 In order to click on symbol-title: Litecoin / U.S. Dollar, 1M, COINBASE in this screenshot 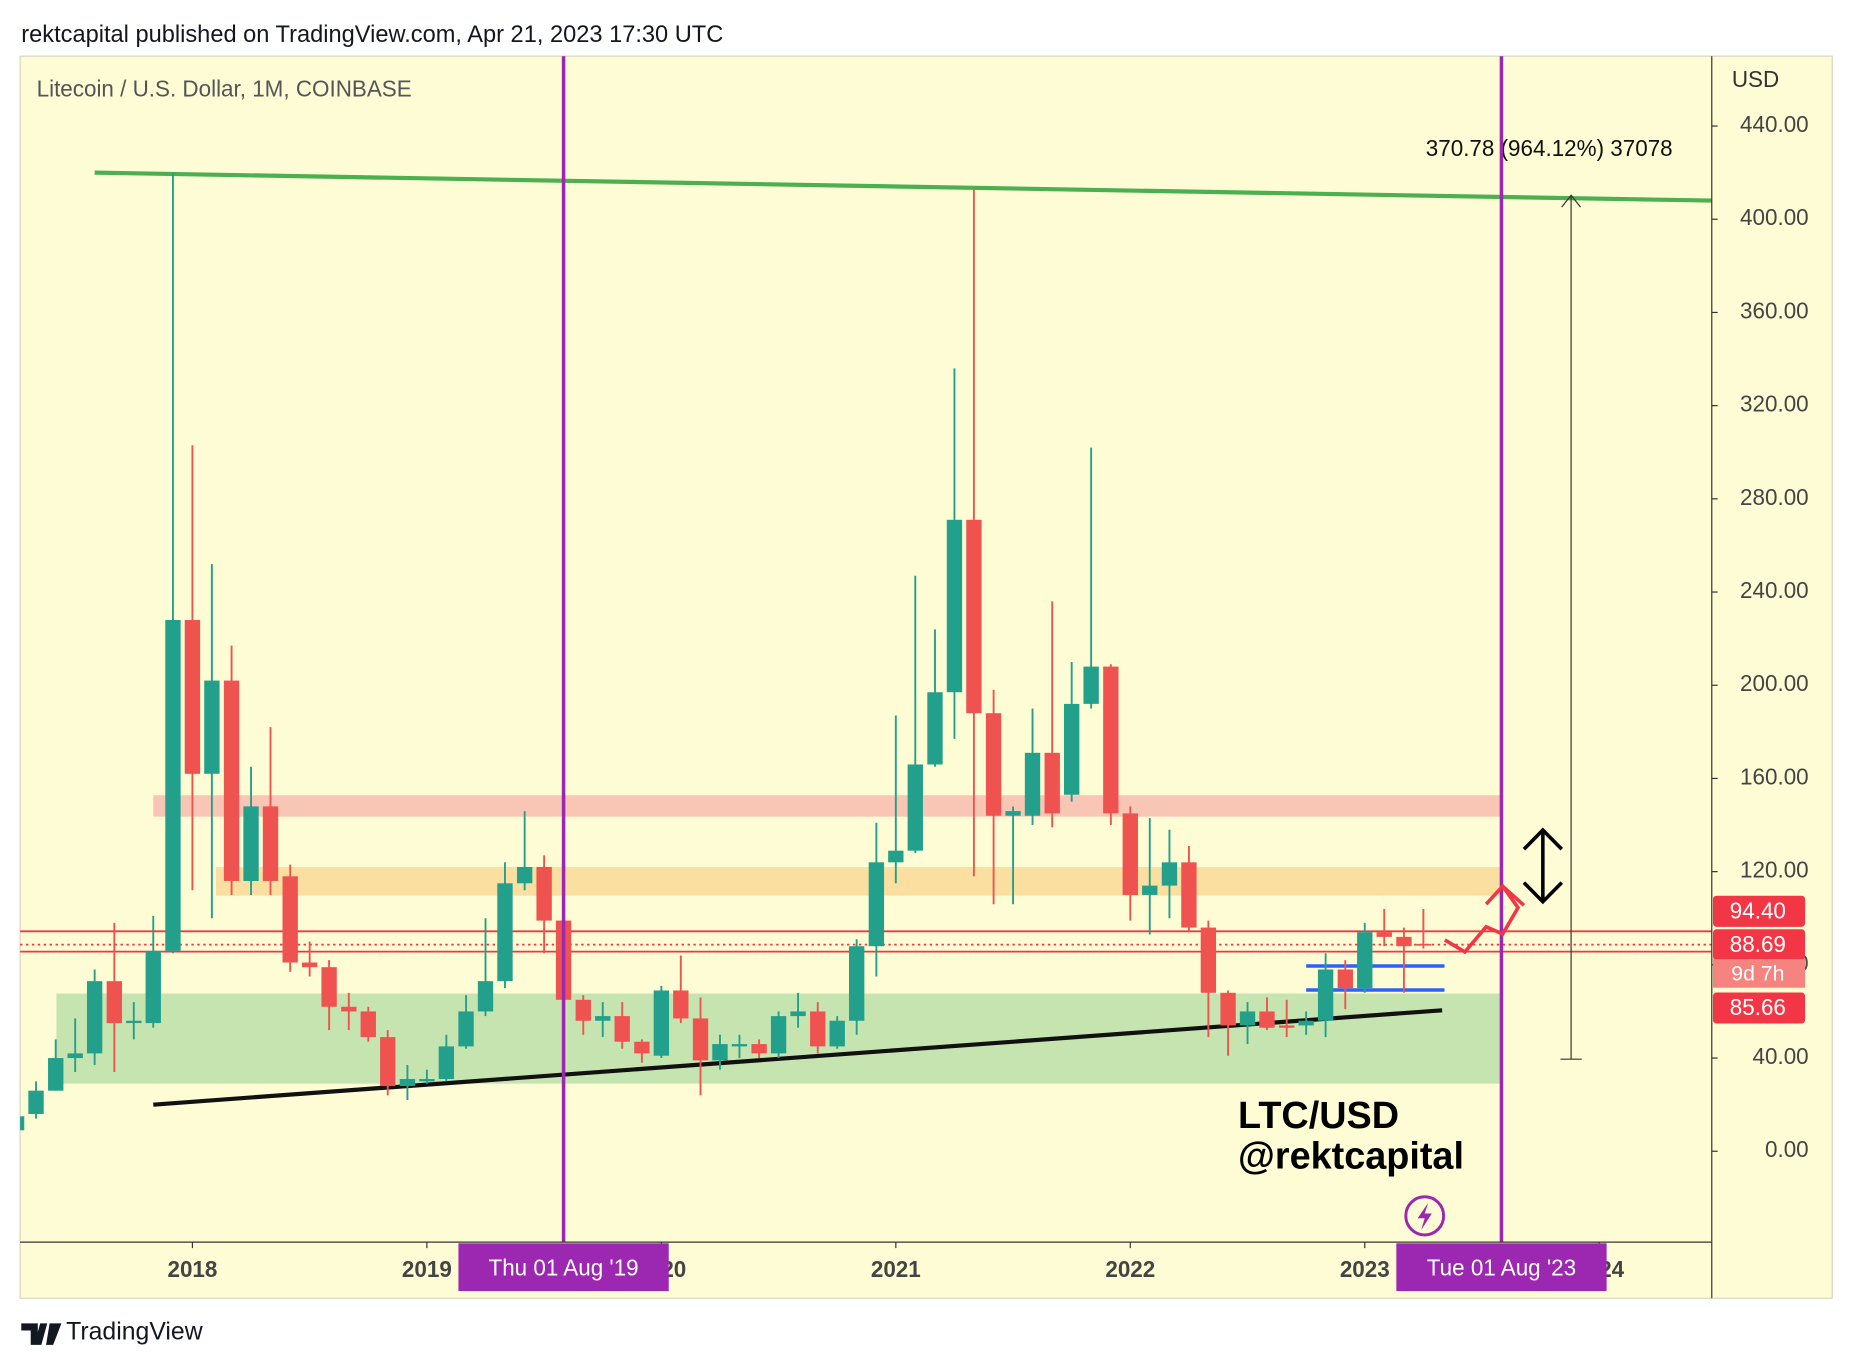, I will do `click(224, 89)`.